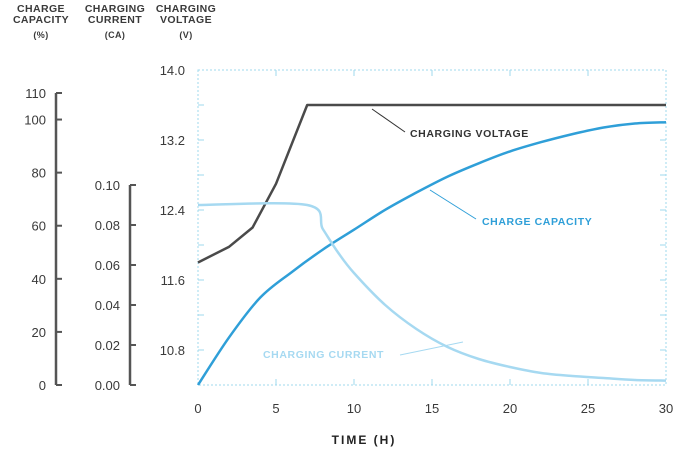 Image resolution: width=694 pixels, height=455 pixels. I want to click on capacity-tick-label: 20, so click(39, 332).